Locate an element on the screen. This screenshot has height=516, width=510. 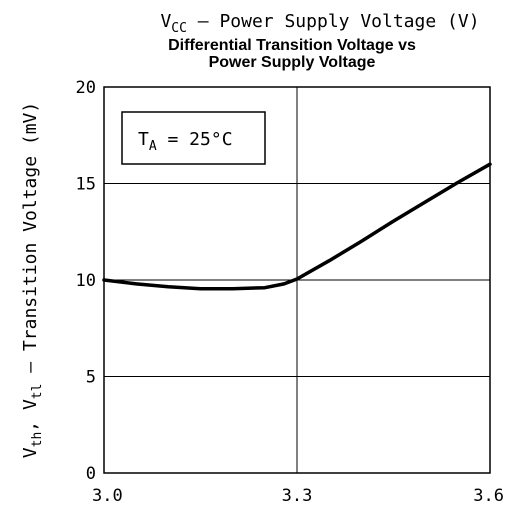
annotation-box is located at coordinates (193, 138).